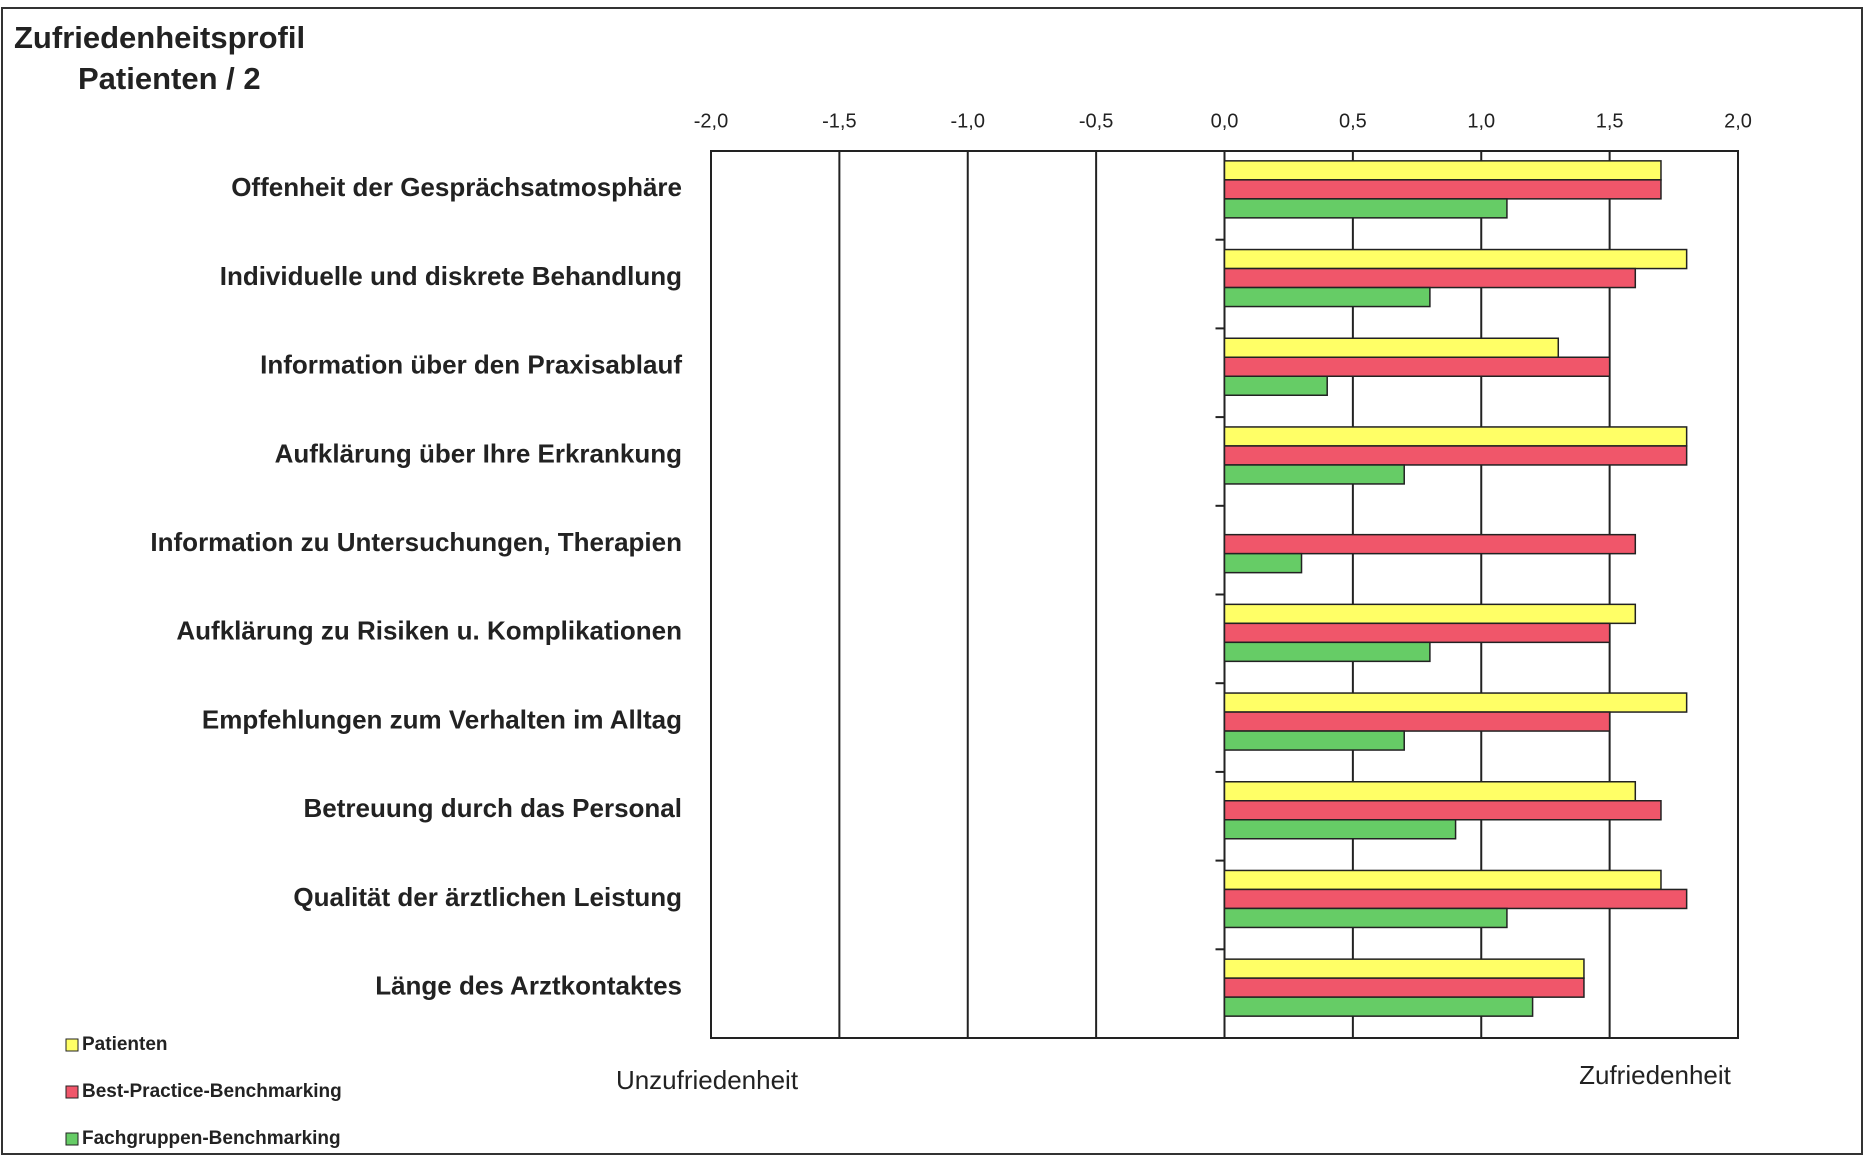  I want to click on y-tick-label: Aufklärung über Ihre Erkrankung, so click(478, 453).